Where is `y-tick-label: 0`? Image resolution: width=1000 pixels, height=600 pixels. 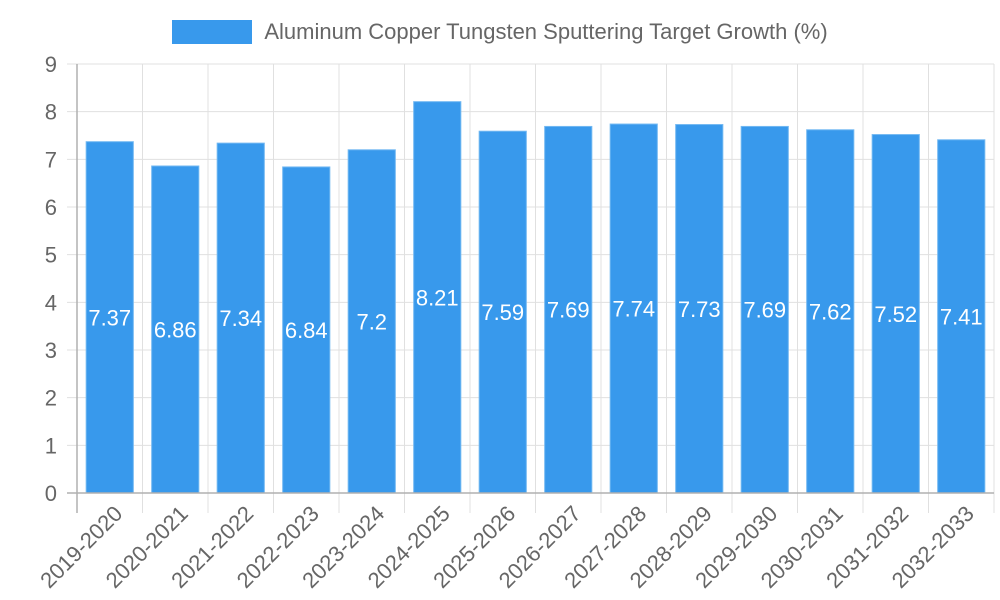 y-tick-label: 0 is located at coordinates (51, 493).